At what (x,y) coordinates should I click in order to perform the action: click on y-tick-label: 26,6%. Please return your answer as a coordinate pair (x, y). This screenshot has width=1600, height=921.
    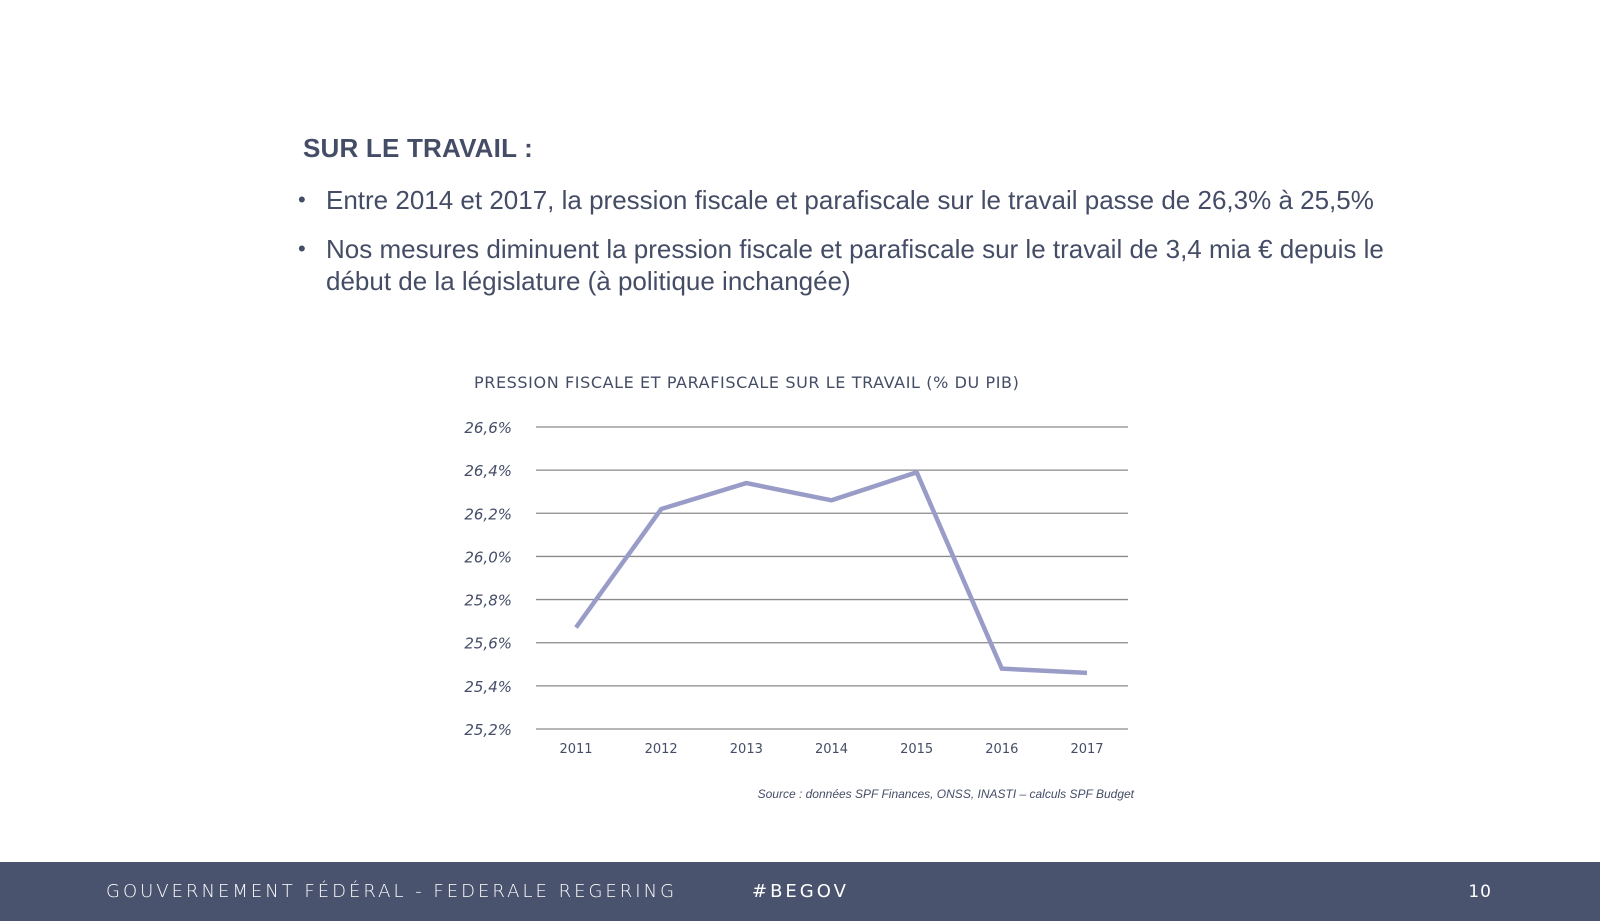
    Looking at the image, I should click on (488, 428).